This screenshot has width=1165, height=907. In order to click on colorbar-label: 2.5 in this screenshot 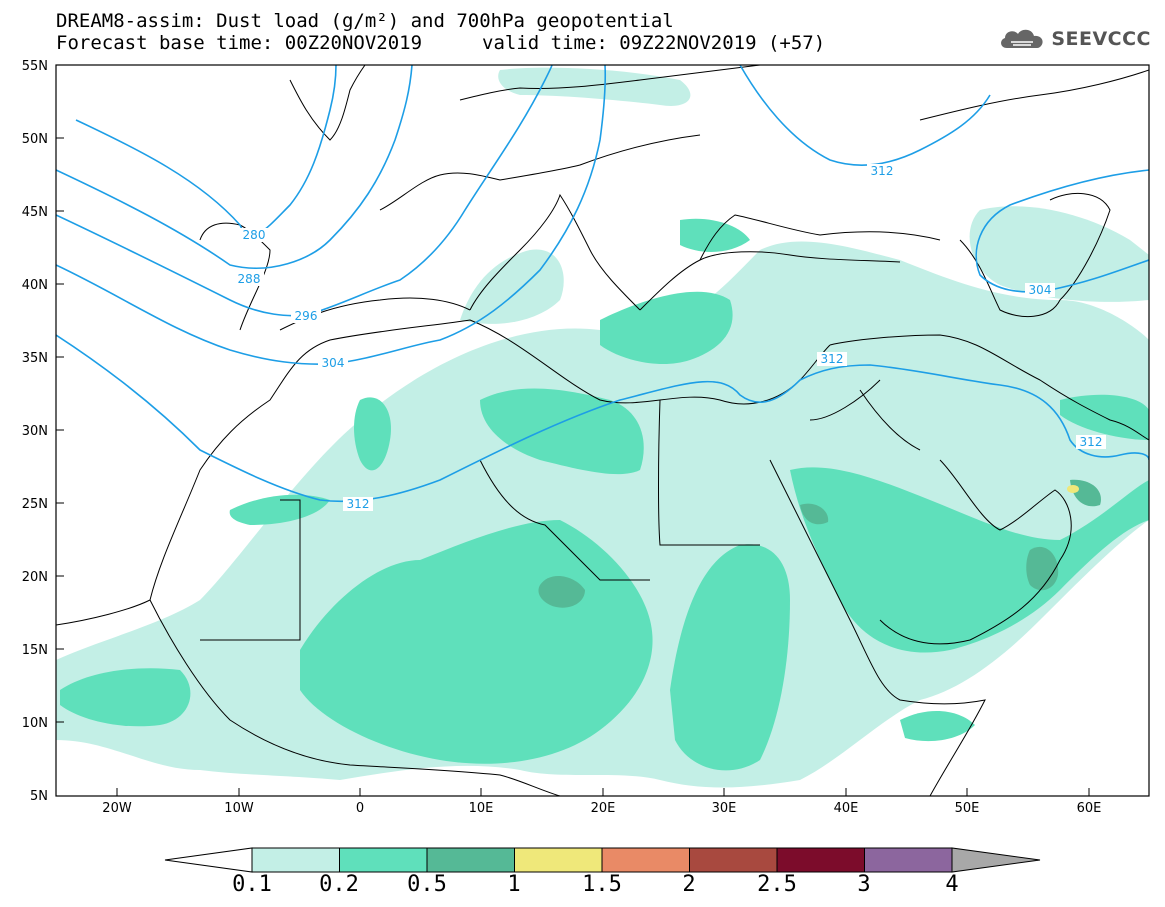, I will do `click(777, 884)`.